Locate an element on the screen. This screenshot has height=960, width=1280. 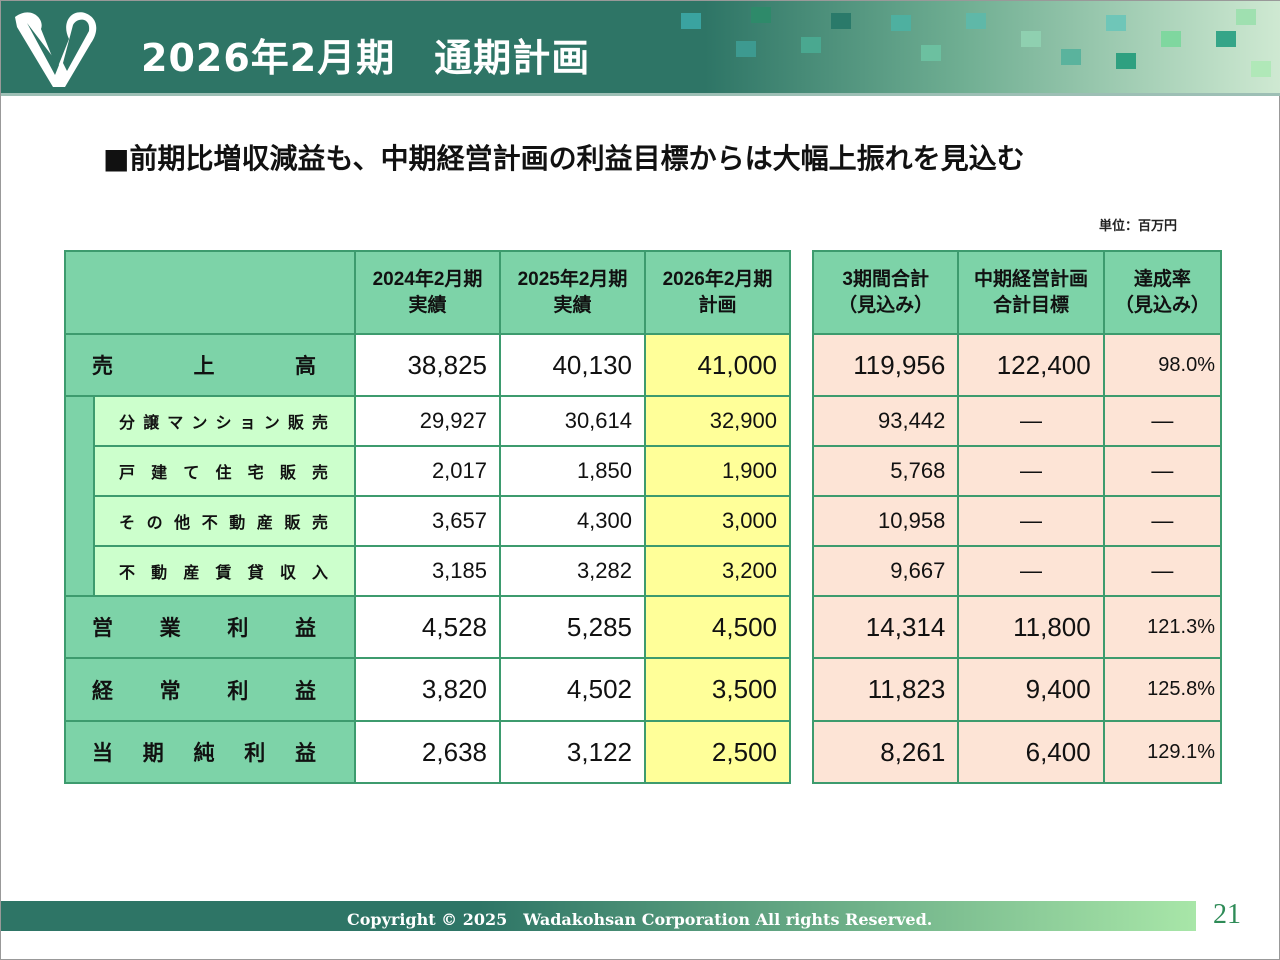
column-header-line: 中期経営計画 is located at coordinates (1031, 279).